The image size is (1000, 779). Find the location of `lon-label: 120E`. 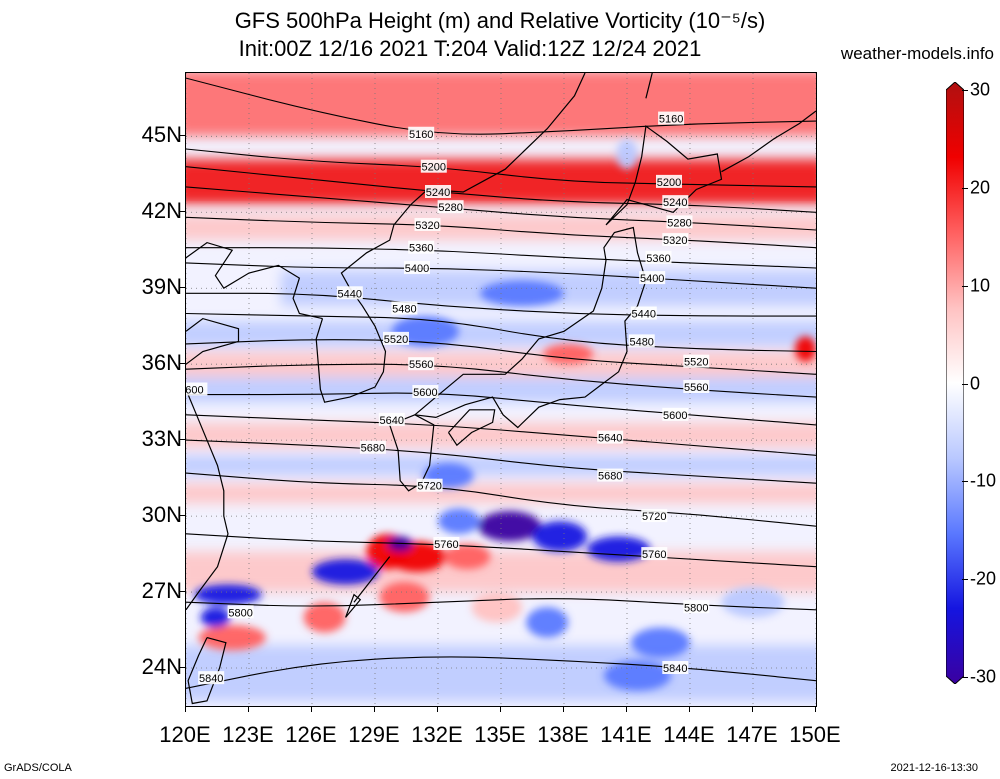

lon-label: 120E is located at coordinates (185, 734).